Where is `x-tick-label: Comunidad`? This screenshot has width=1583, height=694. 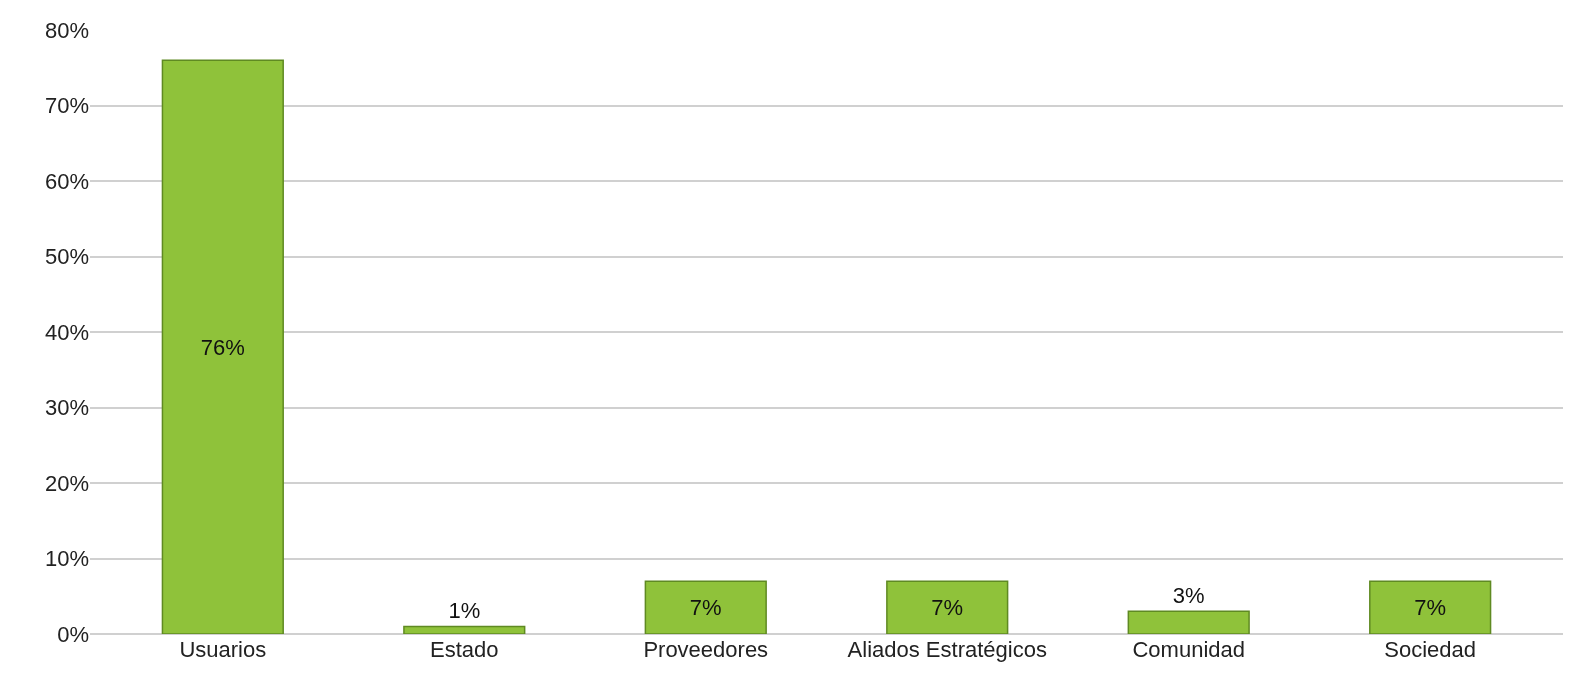 x-tick-label: Comunidad is located at coordinates (1188, 649).